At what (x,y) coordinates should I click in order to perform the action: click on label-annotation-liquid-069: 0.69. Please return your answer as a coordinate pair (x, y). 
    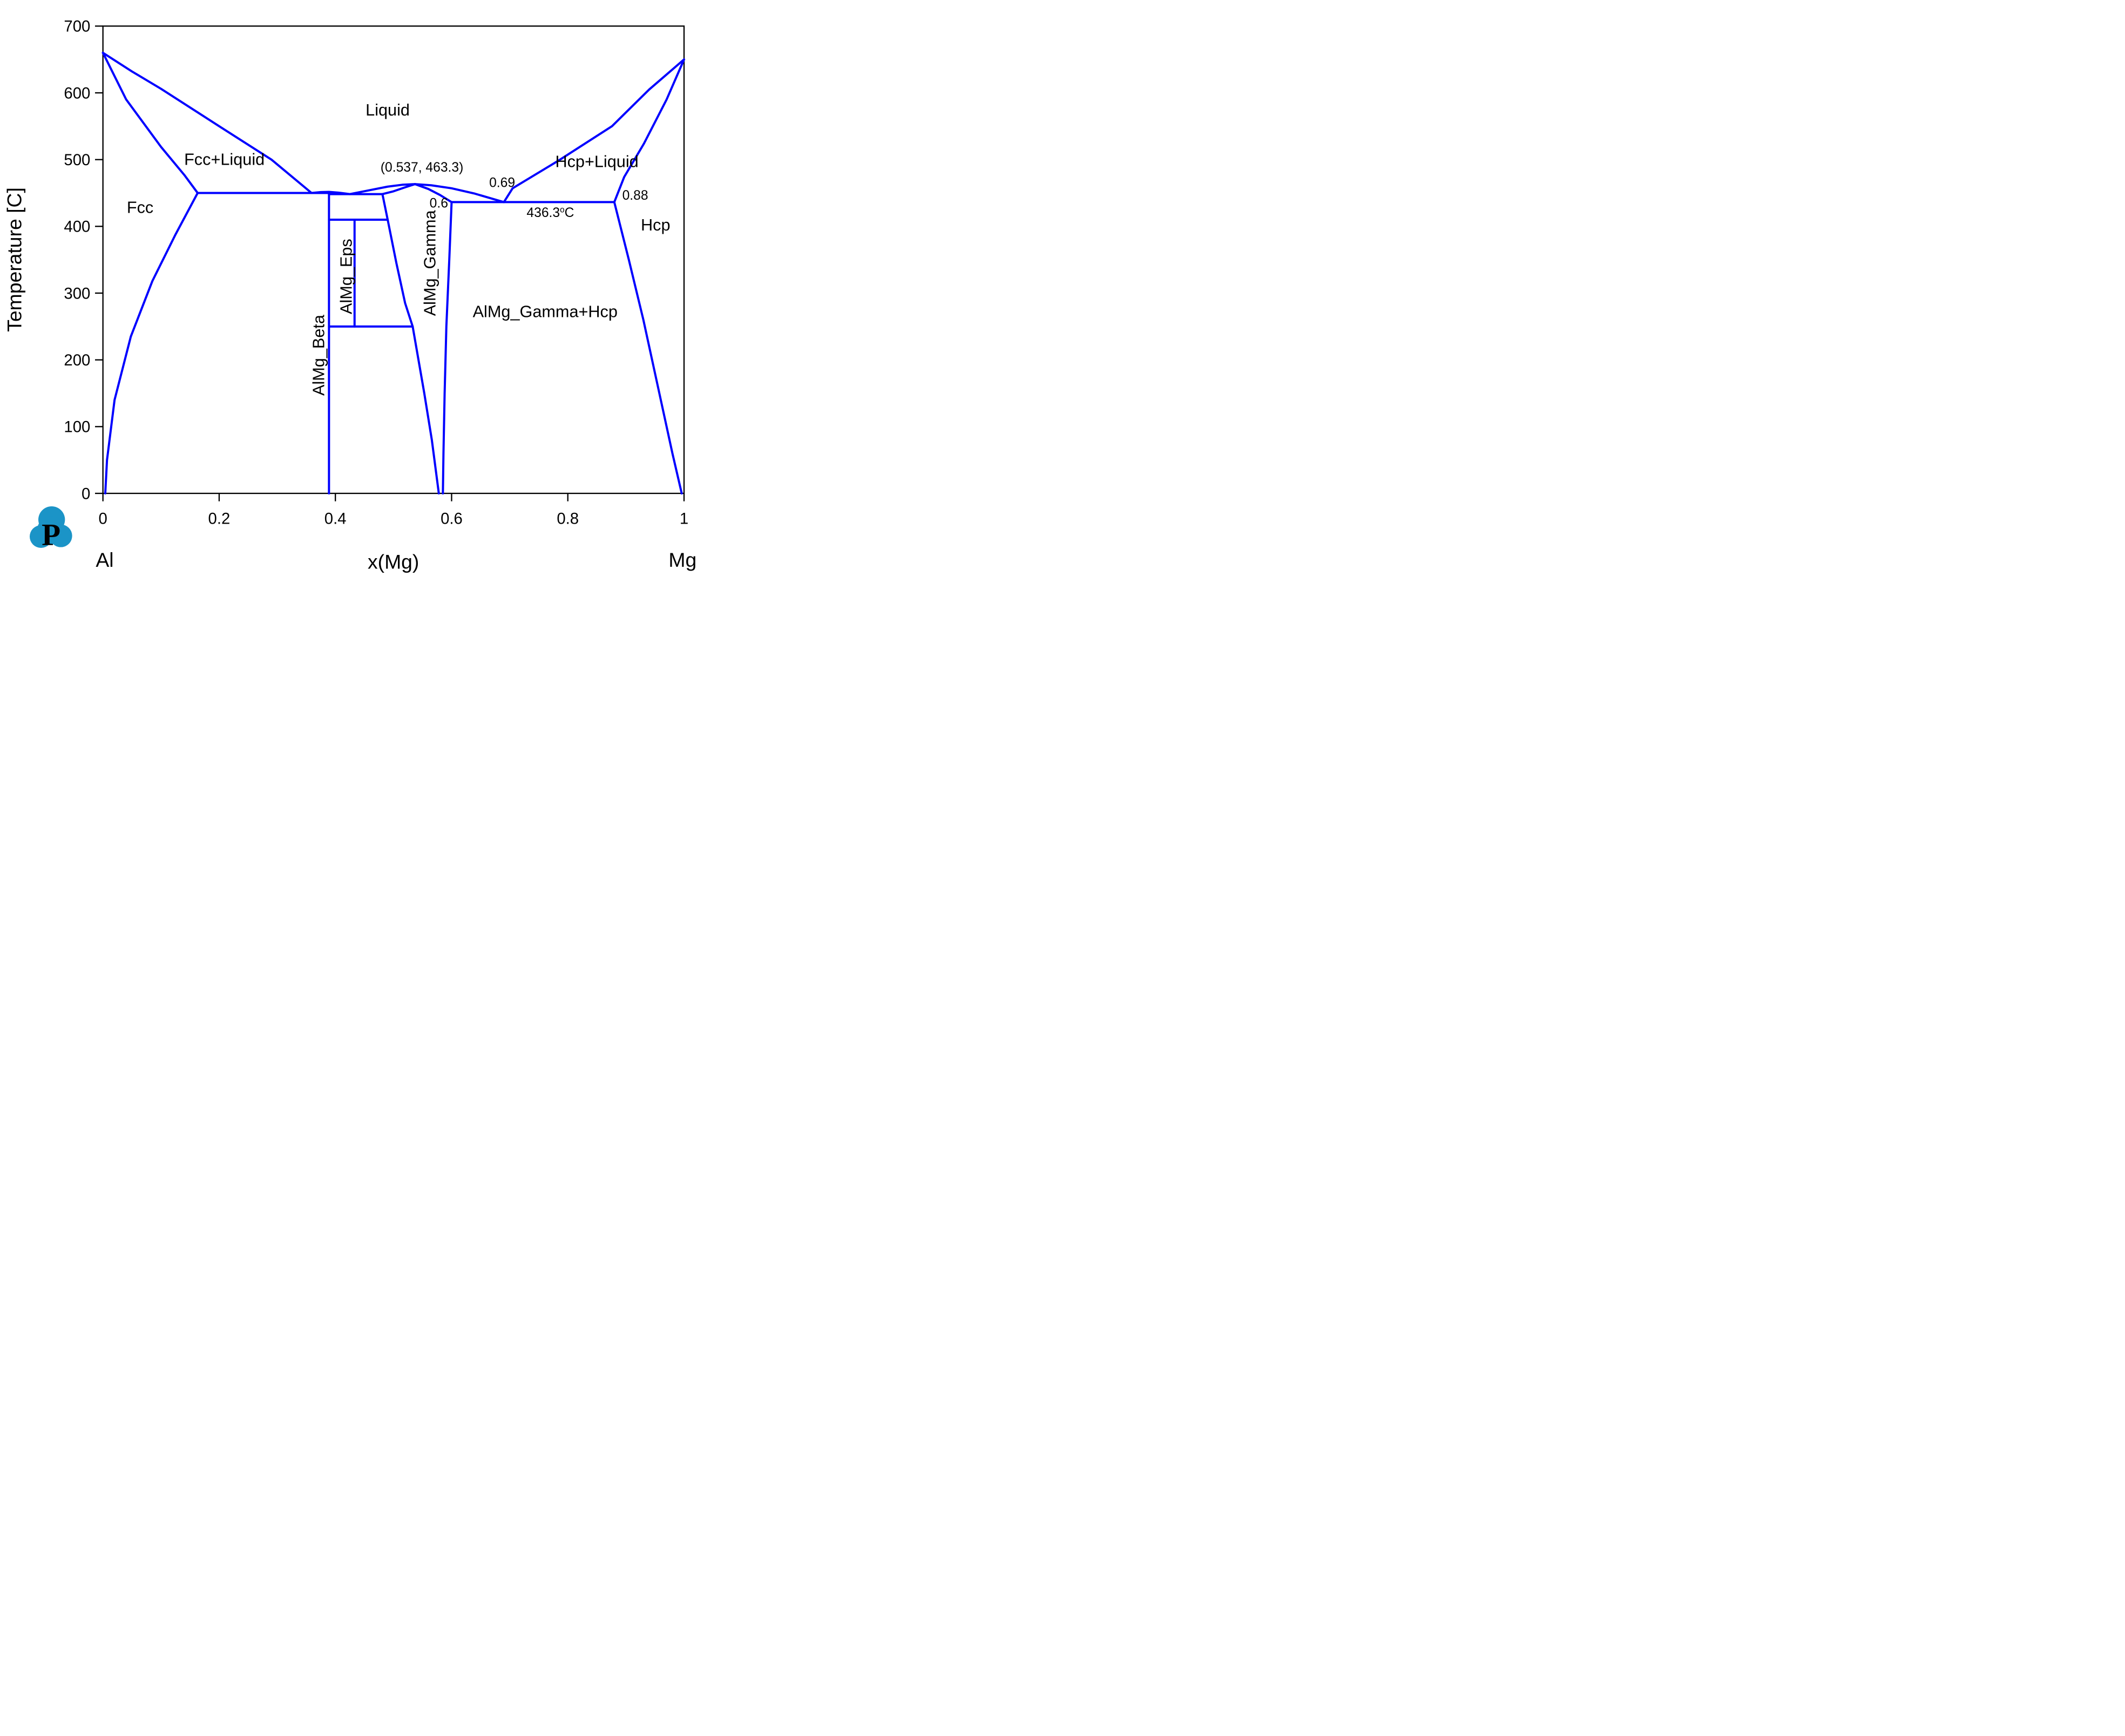
    Looking at the image, I should click on (502, 182).